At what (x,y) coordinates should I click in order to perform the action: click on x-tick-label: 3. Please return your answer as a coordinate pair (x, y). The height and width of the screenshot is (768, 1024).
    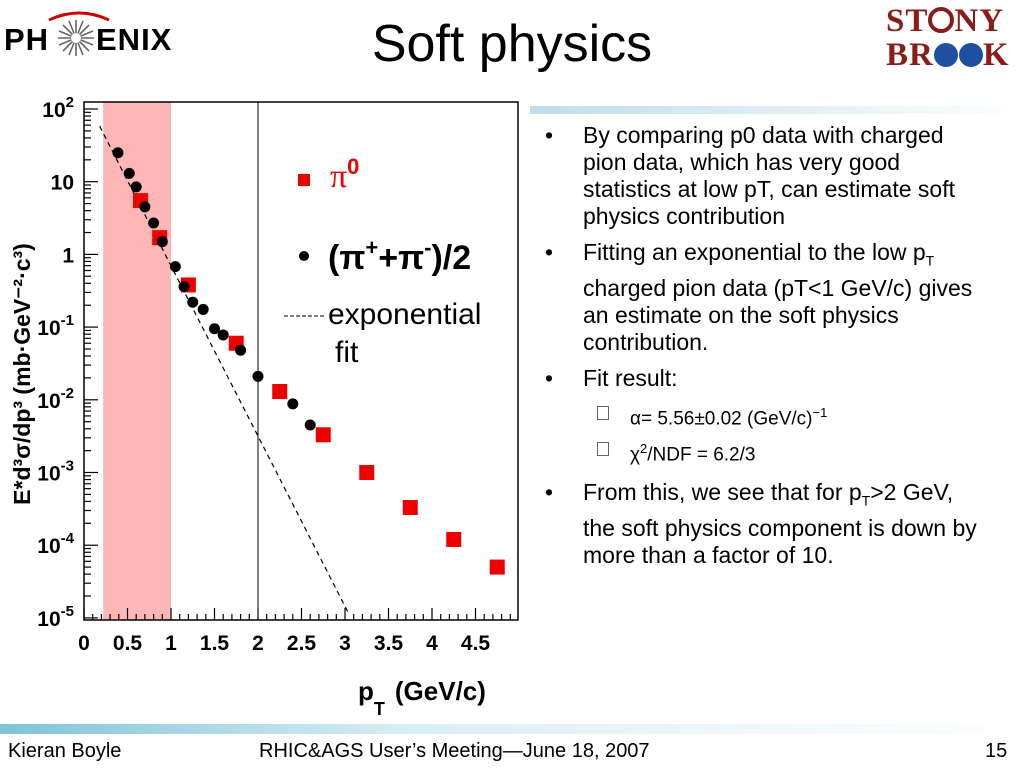
    Looking at the image, I should click on (345, 643).